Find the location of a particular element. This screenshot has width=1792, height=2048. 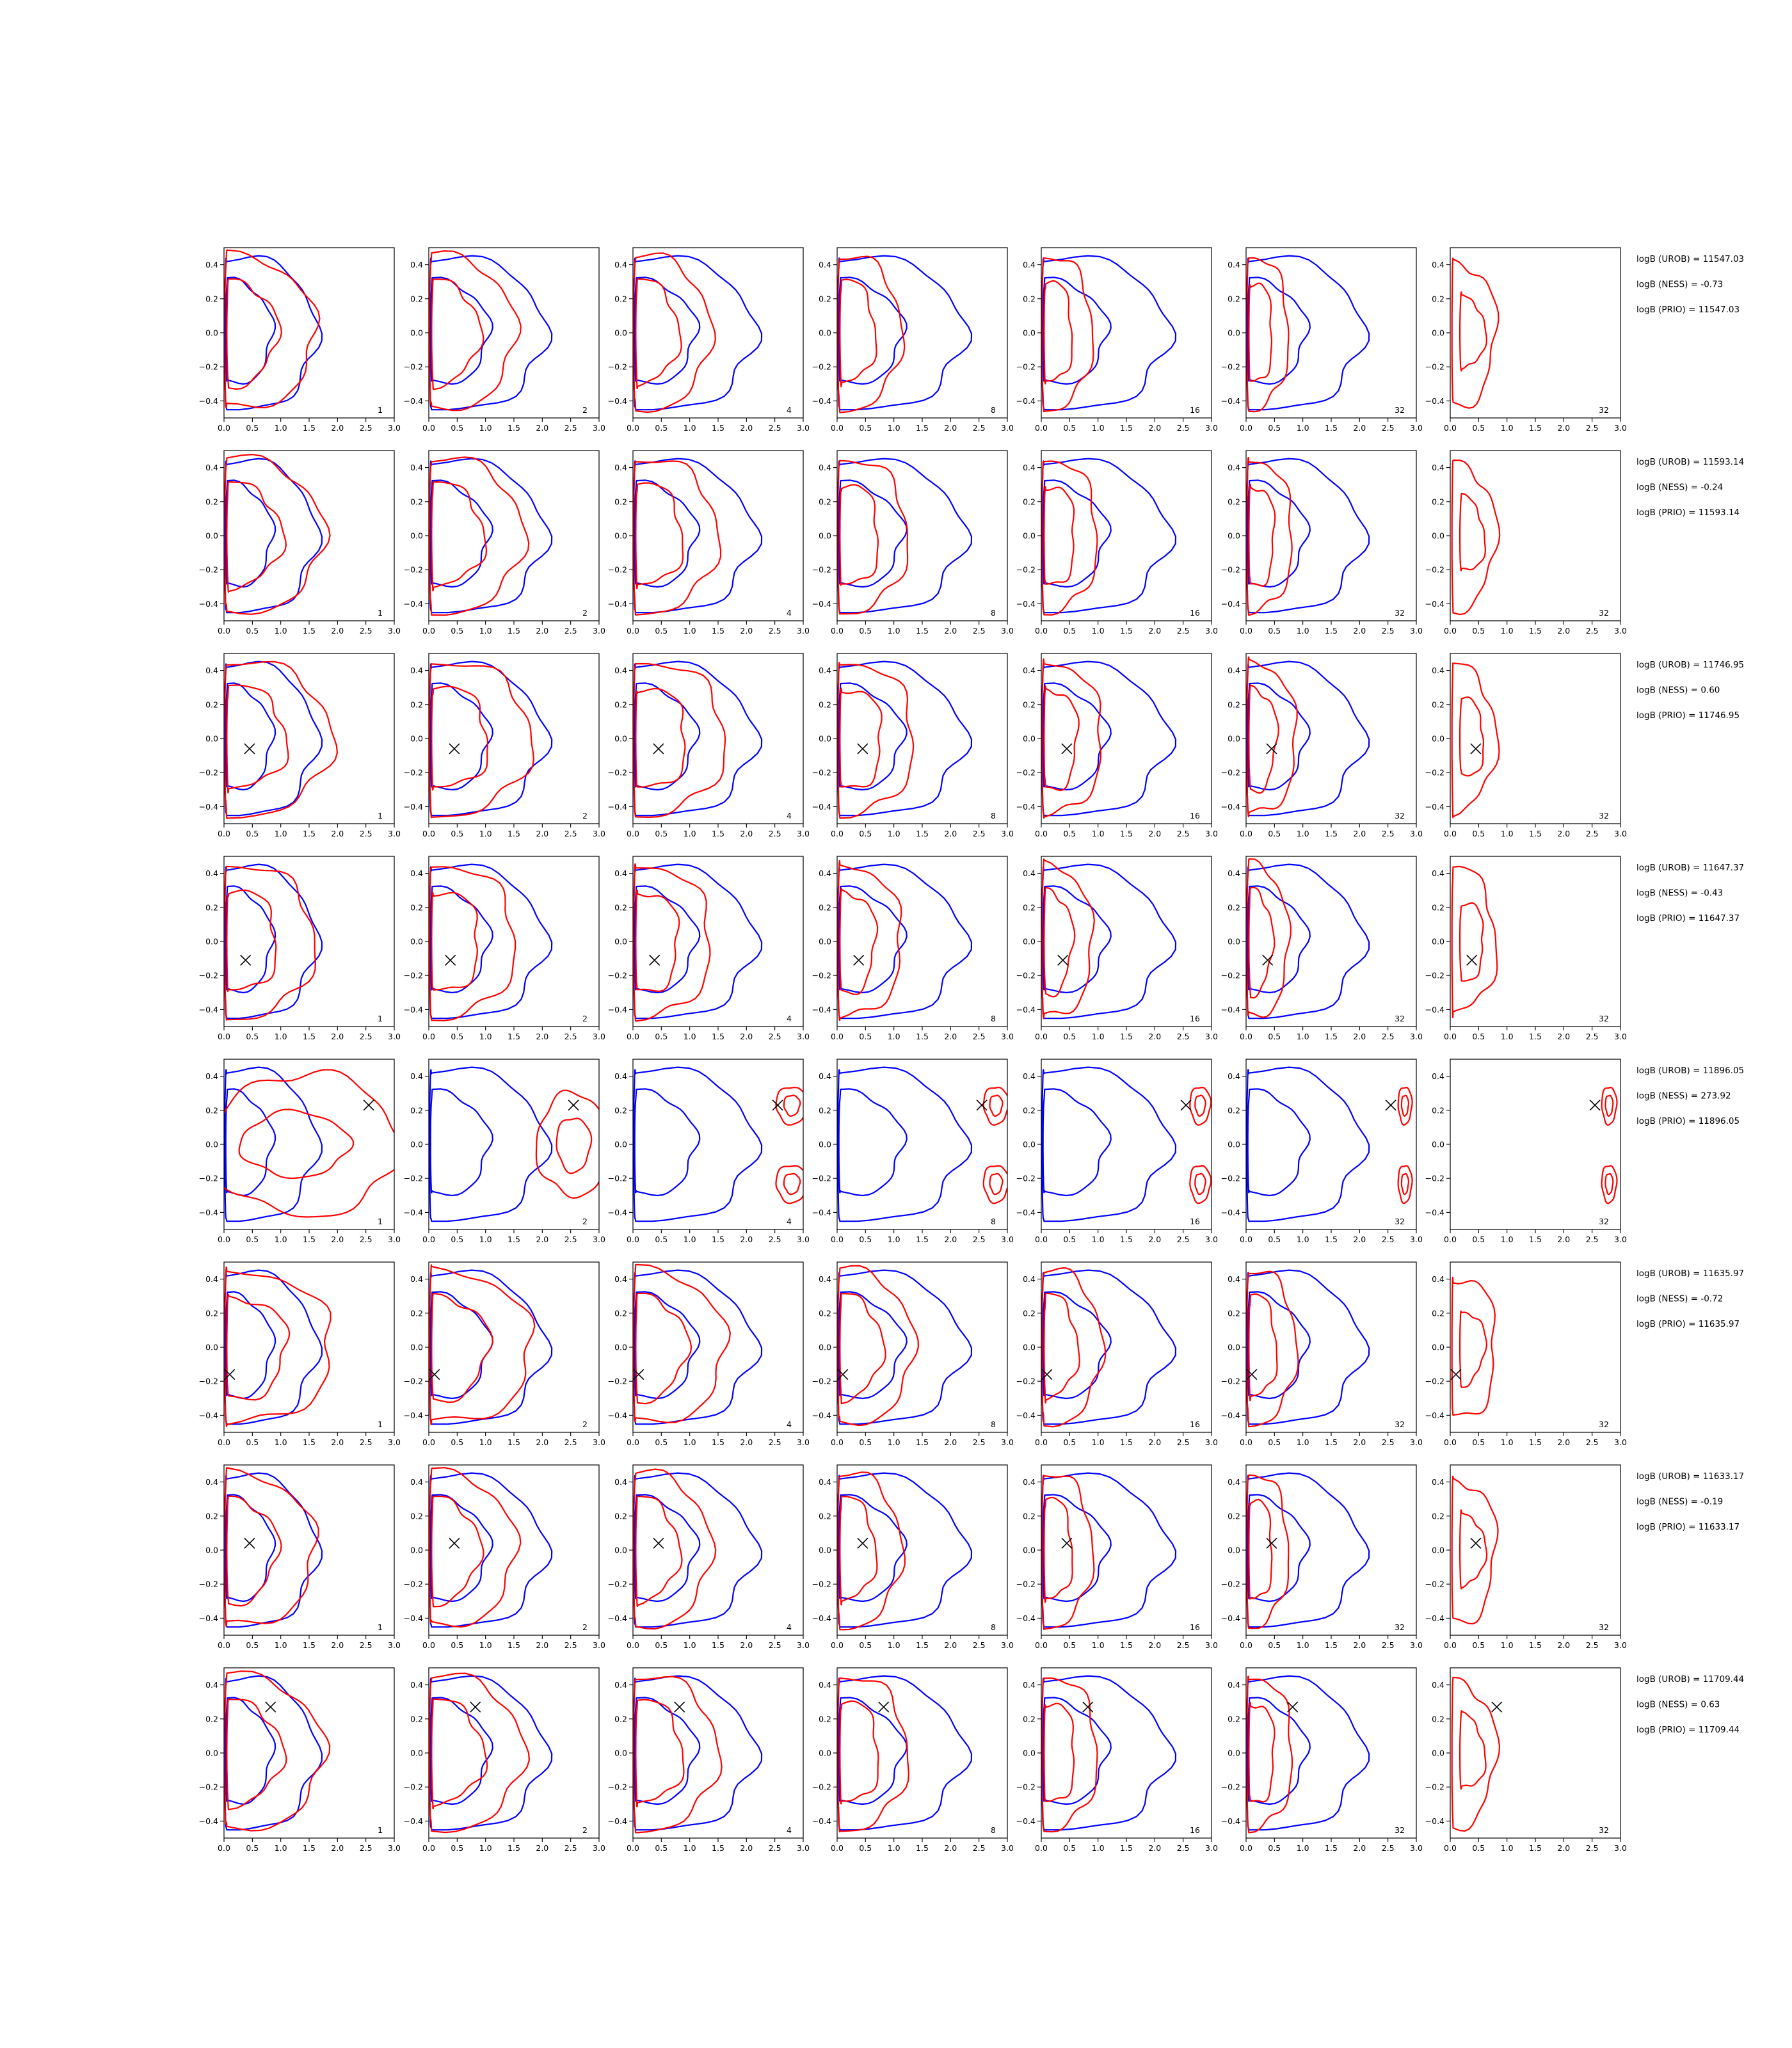

panel-3-7: 0.0 0.5 1.0 1.5 2.0 2.5 3.0 0.4 0.2 0.0 −0.2 −0.4 32 is located at coordinates (1526, 745).